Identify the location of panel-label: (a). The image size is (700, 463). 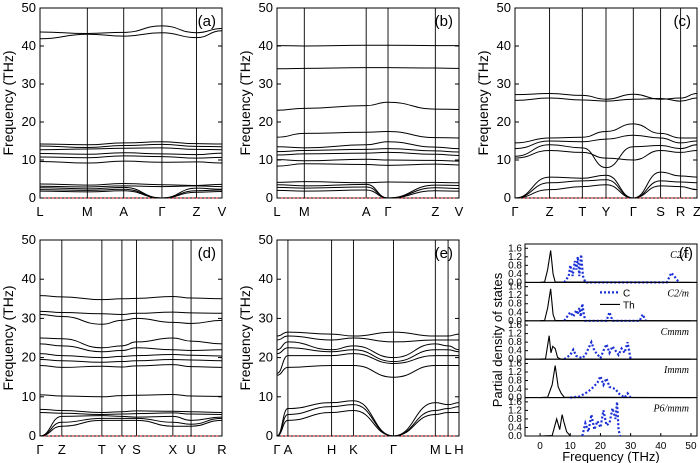
(207, 21).